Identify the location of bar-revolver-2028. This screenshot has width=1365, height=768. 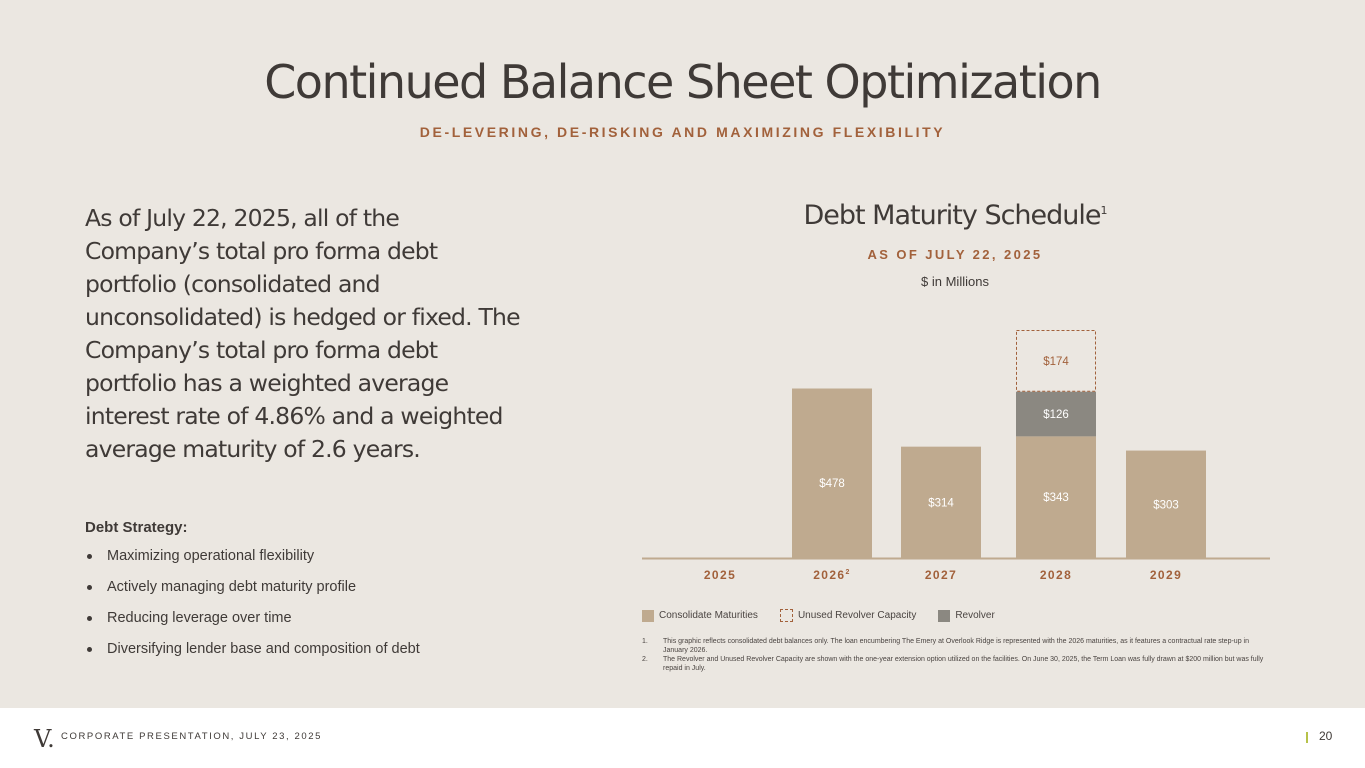
(1056, 414).